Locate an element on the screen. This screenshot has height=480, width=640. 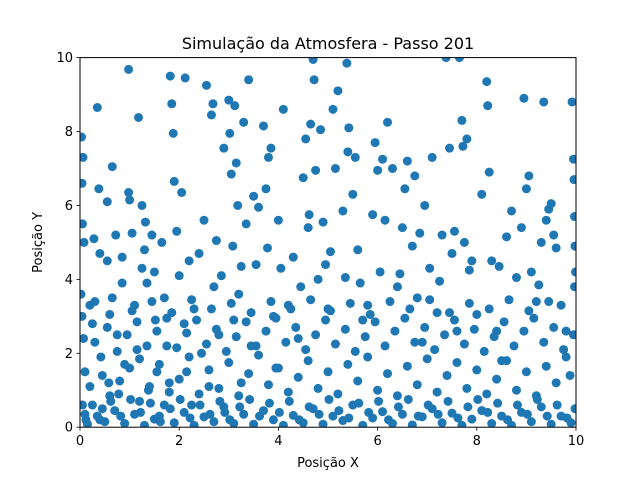
y-tick-label: 10 is located at coordinates (64, 58).